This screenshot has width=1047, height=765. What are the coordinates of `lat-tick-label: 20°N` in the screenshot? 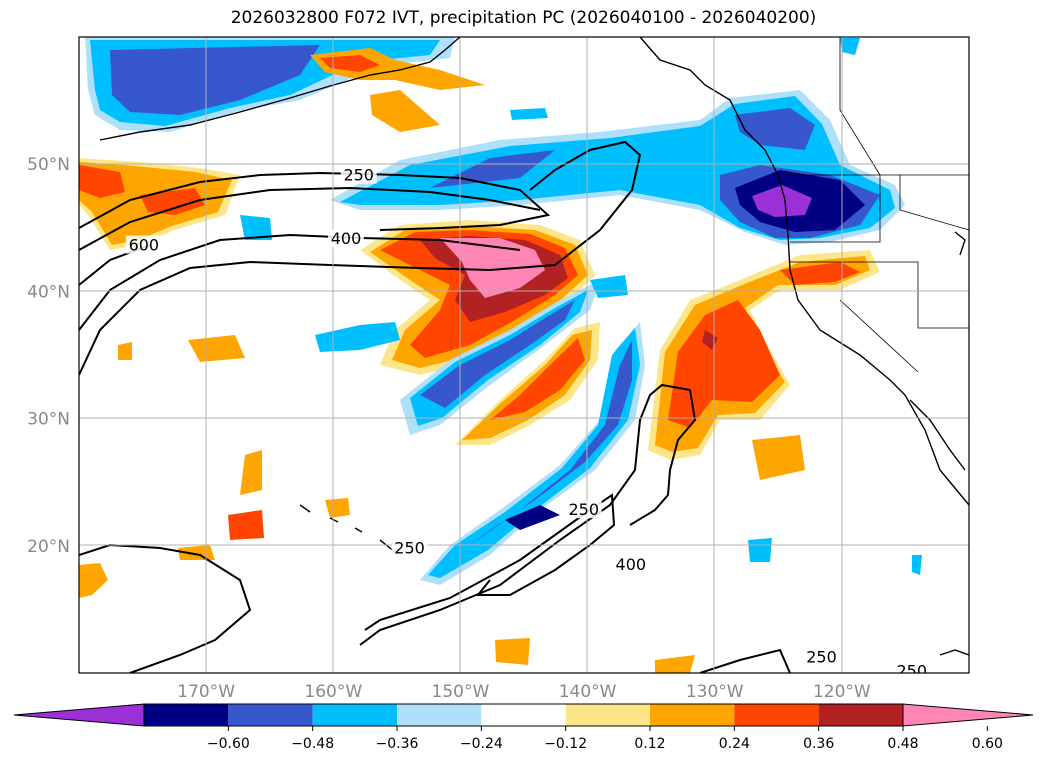 It's located at (48, 547).